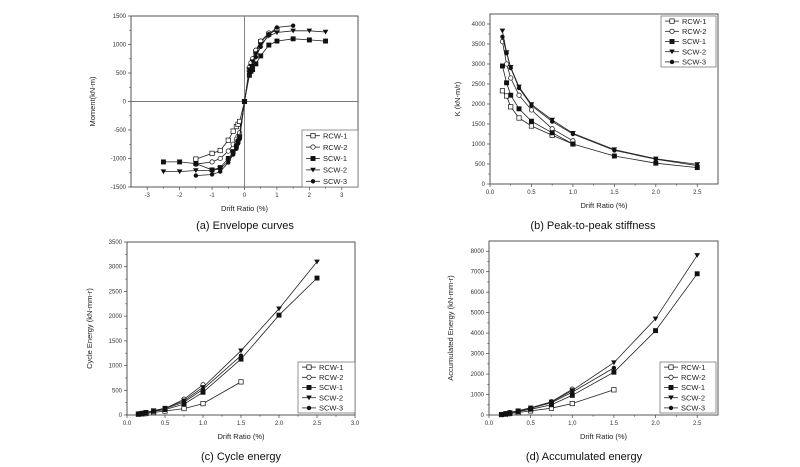 This screenshot has width=800, height=467. Describe the element at coordinates (92, 101) in the screenshot. I see `y-axis-label: Moment(kN-m)` at that location.